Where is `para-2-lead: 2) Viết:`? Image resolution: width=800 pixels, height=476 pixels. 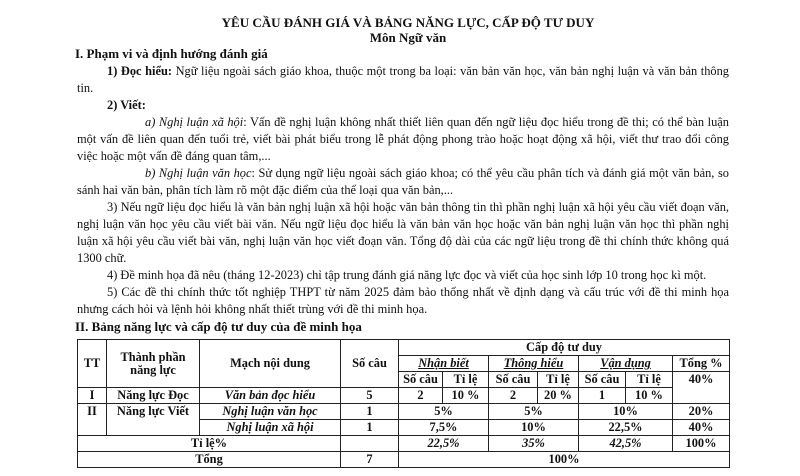 para-2-lead: 2) Viết: is located at coordinates (126, 105).